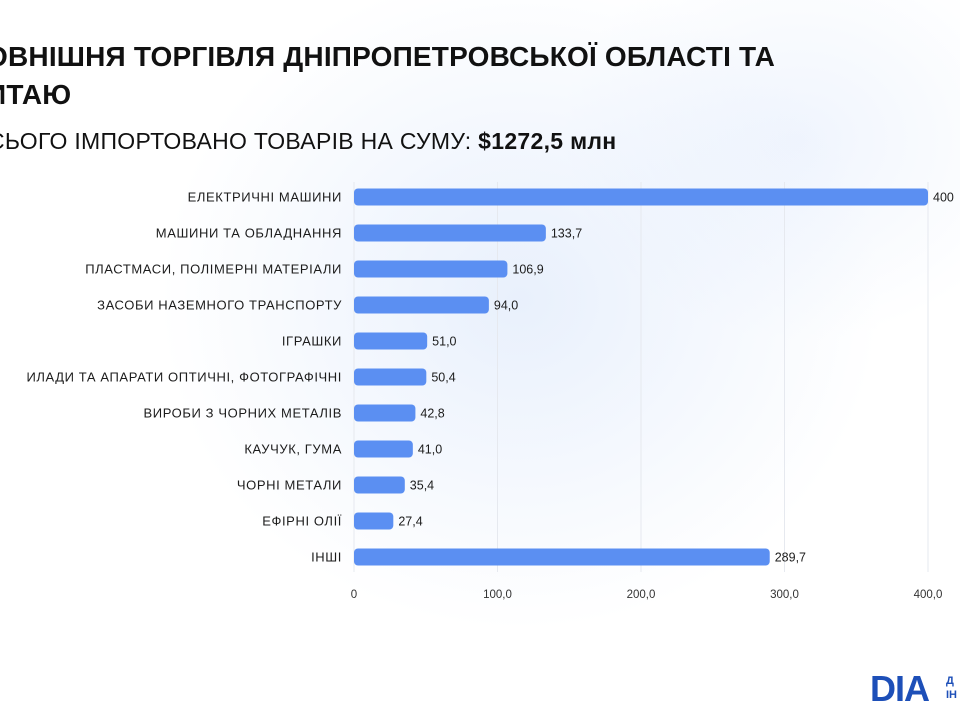  What do you see at coordinates (354, 595) in the screenshot?
I see `x-tick-label: 0` at bounding box center [354, 595].